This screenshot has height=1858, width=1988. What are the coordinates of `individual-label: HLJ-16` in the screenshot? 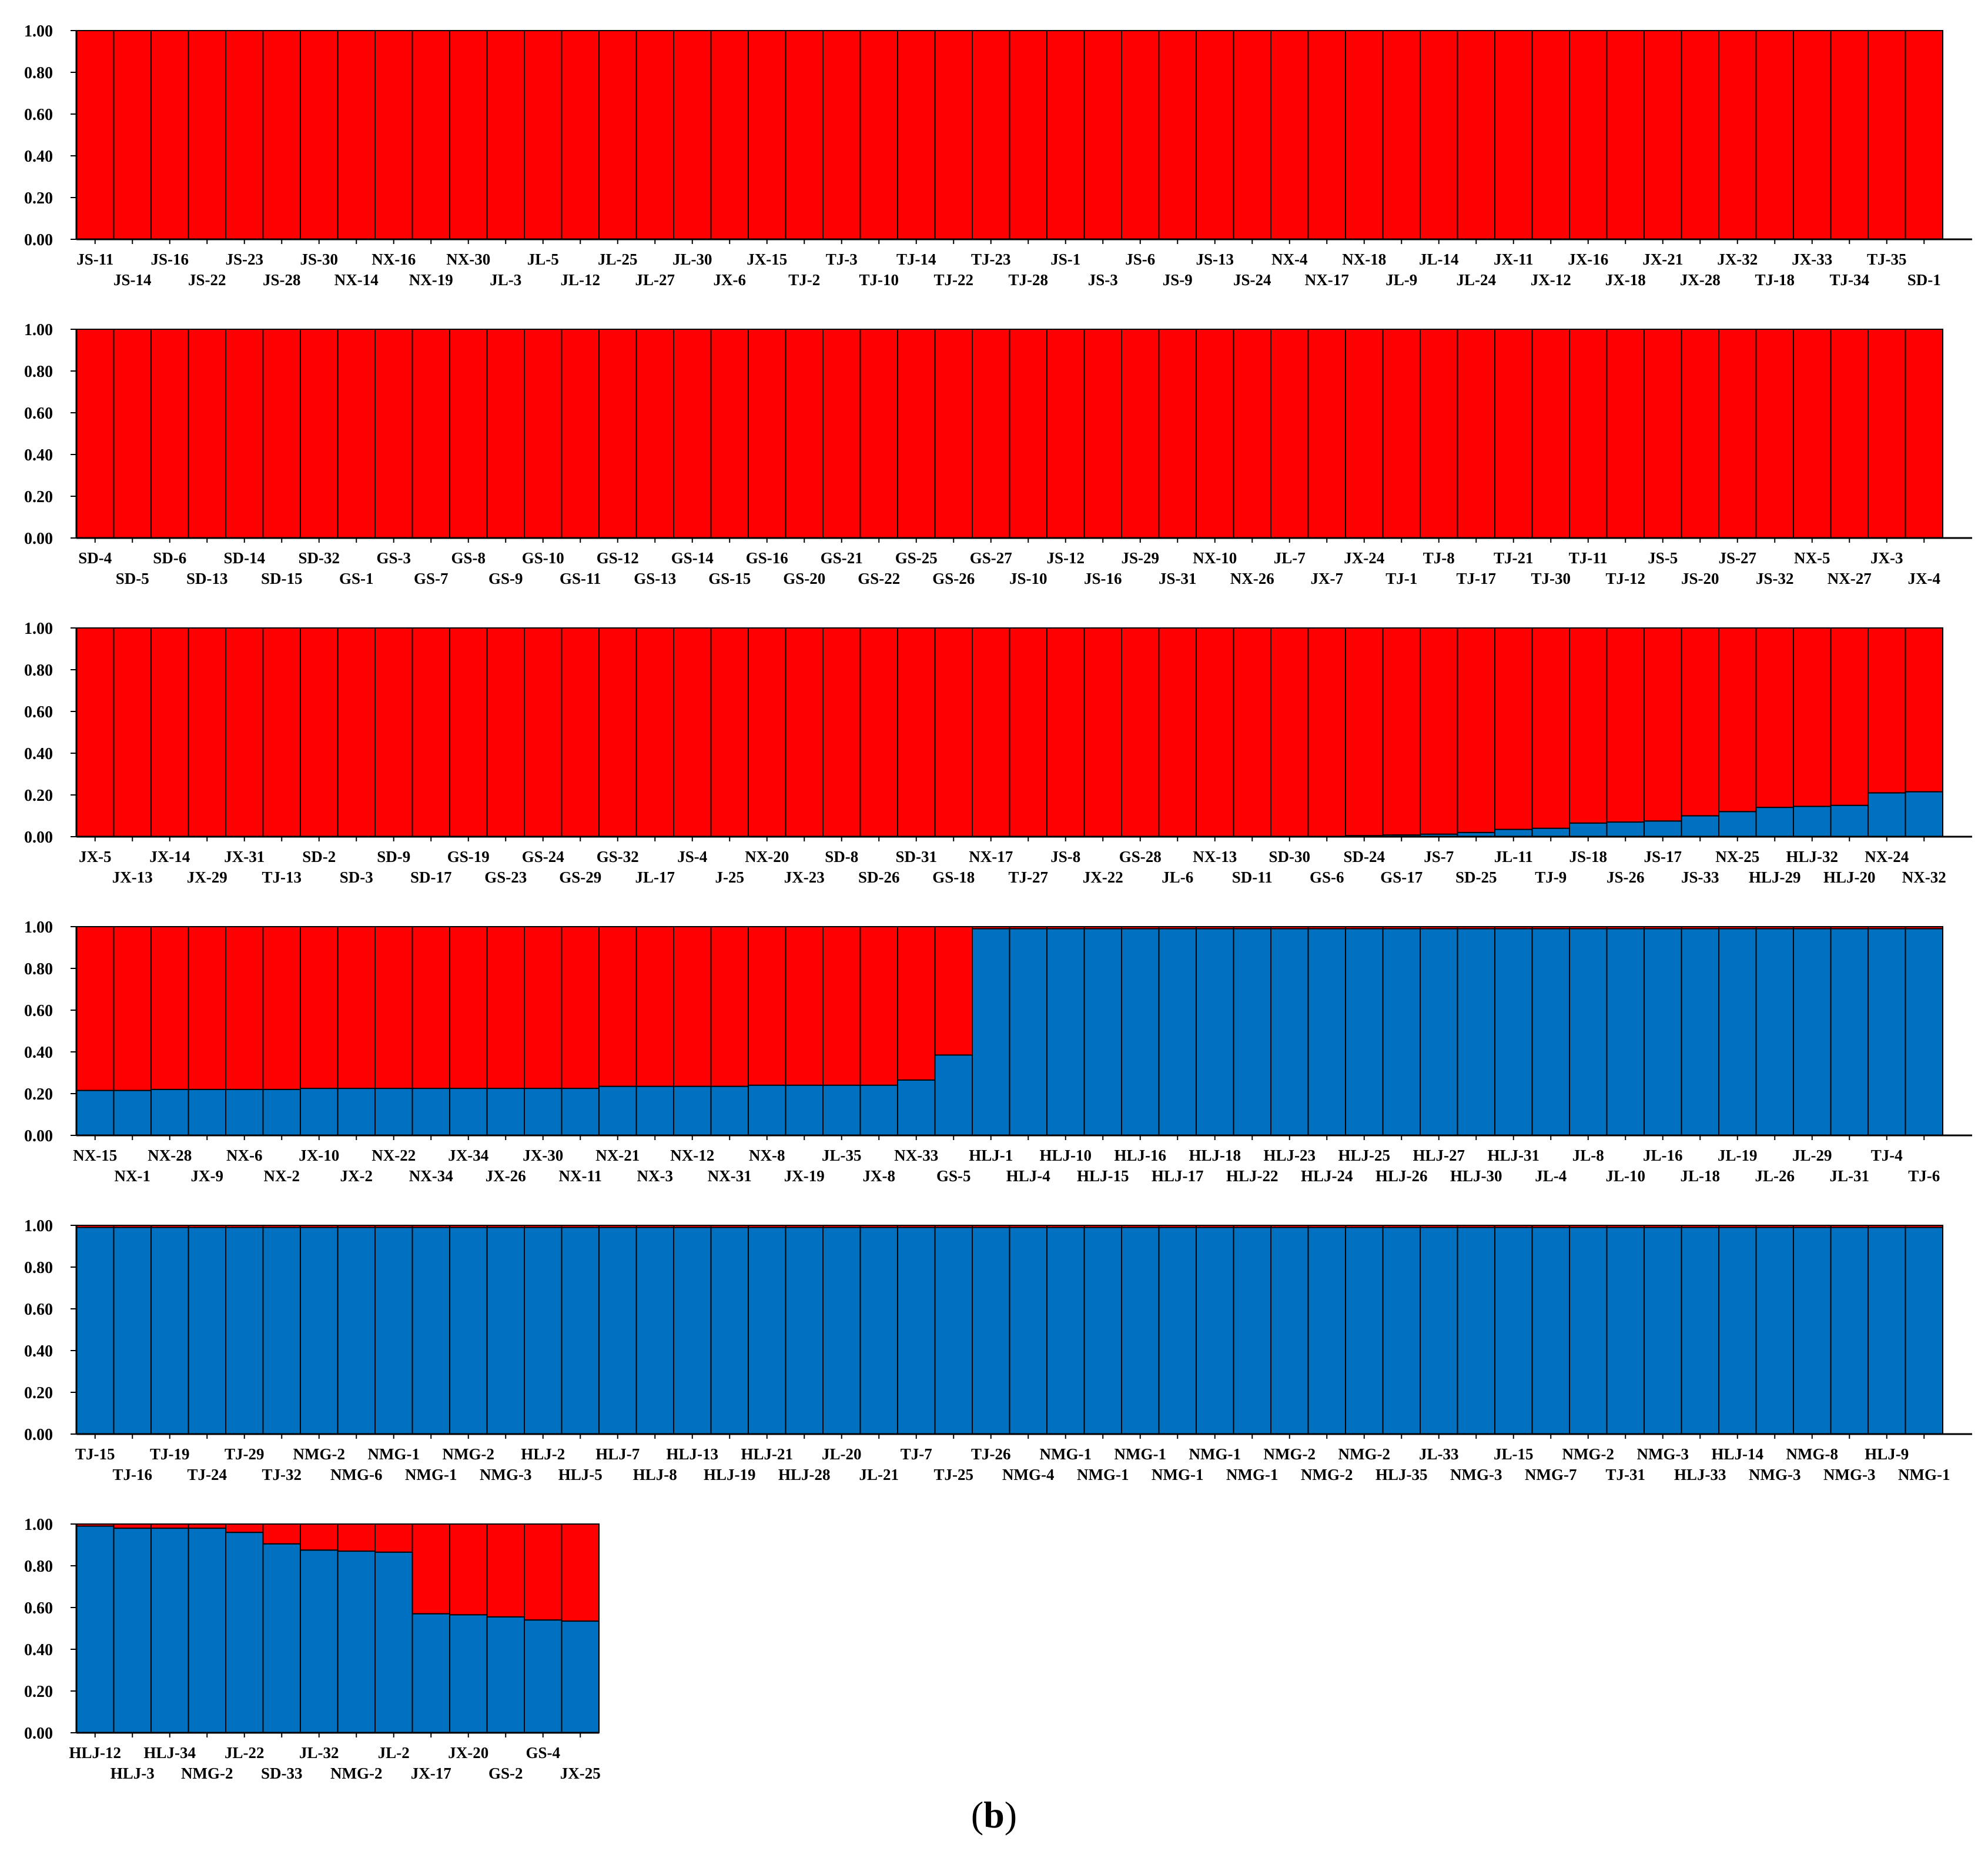 It's located at (1140, 1155).